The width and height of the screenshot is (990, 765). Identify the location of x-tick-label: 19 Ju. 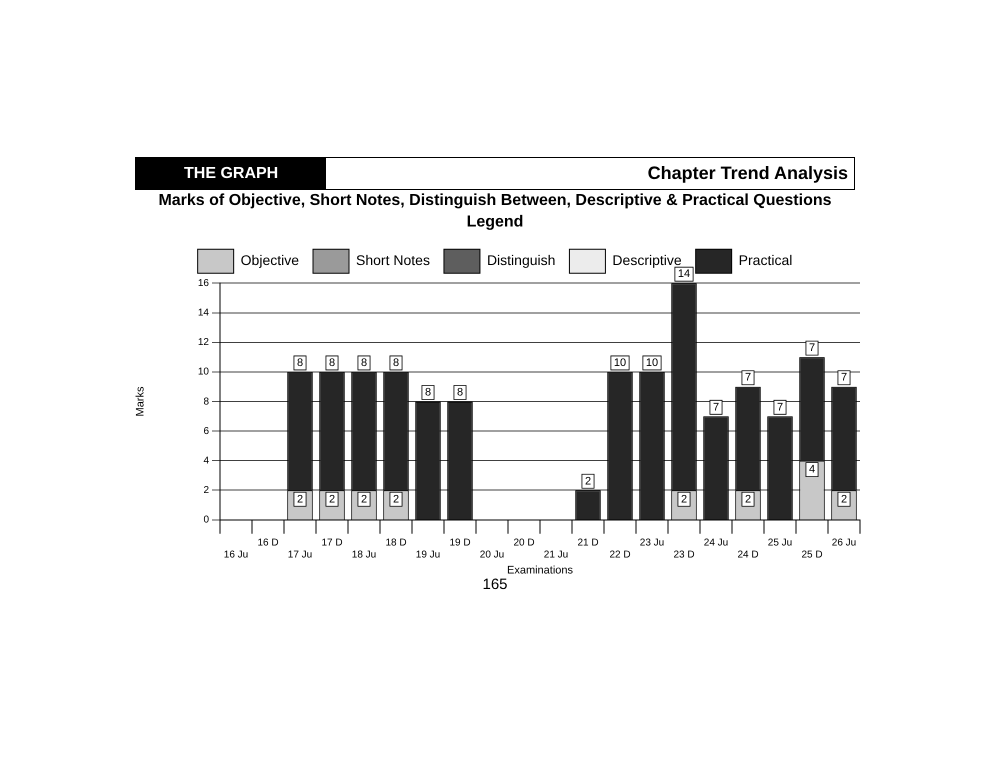
(428, 555).